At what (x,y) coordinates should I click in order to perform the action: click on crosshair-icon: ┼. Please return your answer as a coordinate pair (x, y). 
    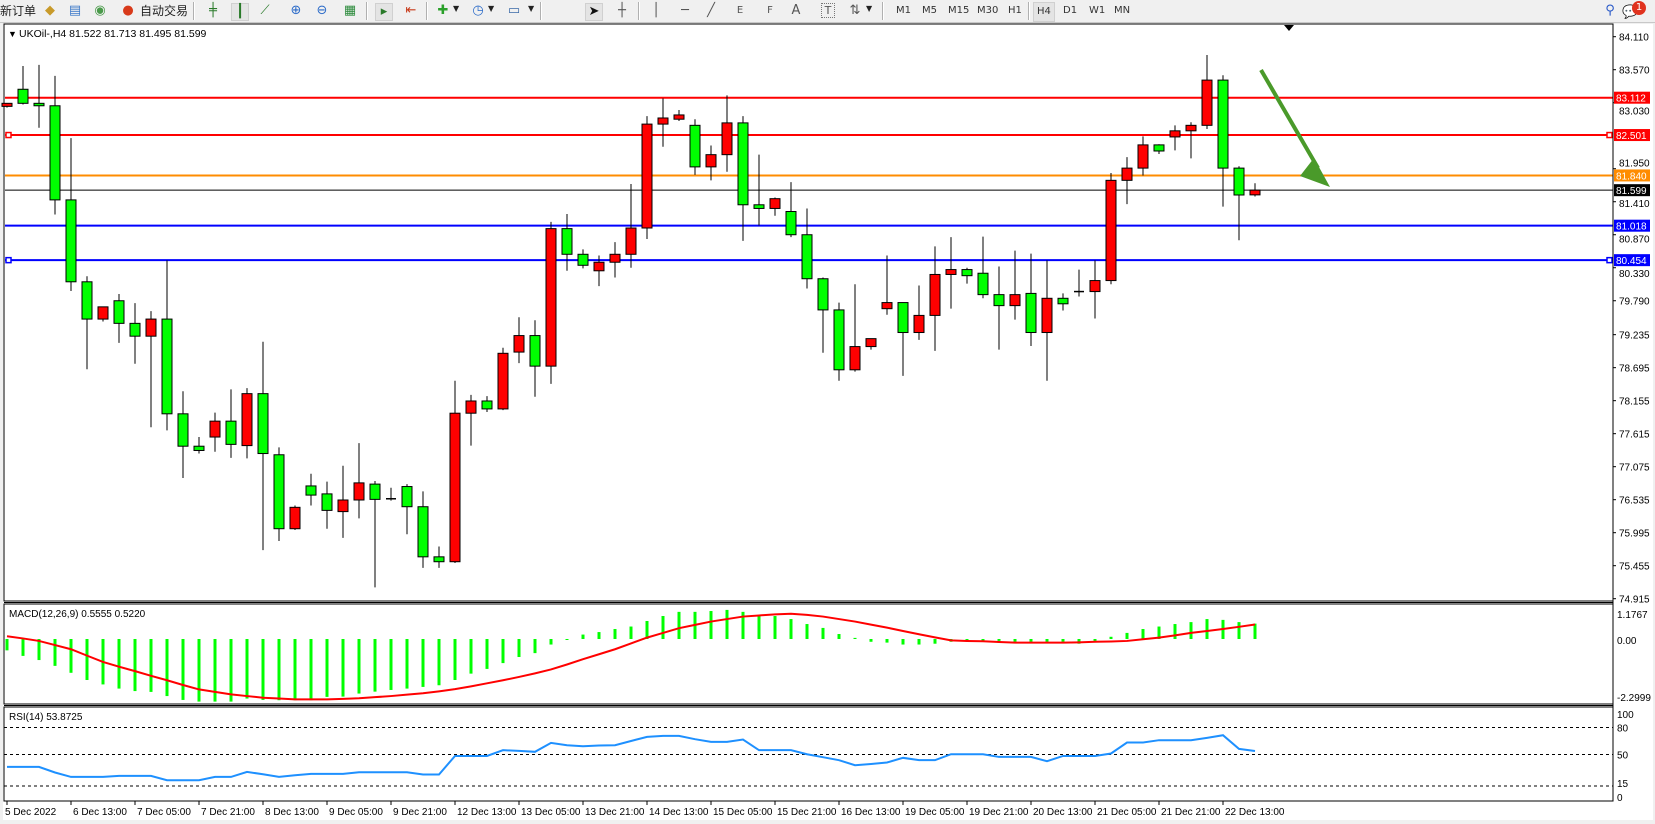
    Looking at the image, I should click on (622, 10).